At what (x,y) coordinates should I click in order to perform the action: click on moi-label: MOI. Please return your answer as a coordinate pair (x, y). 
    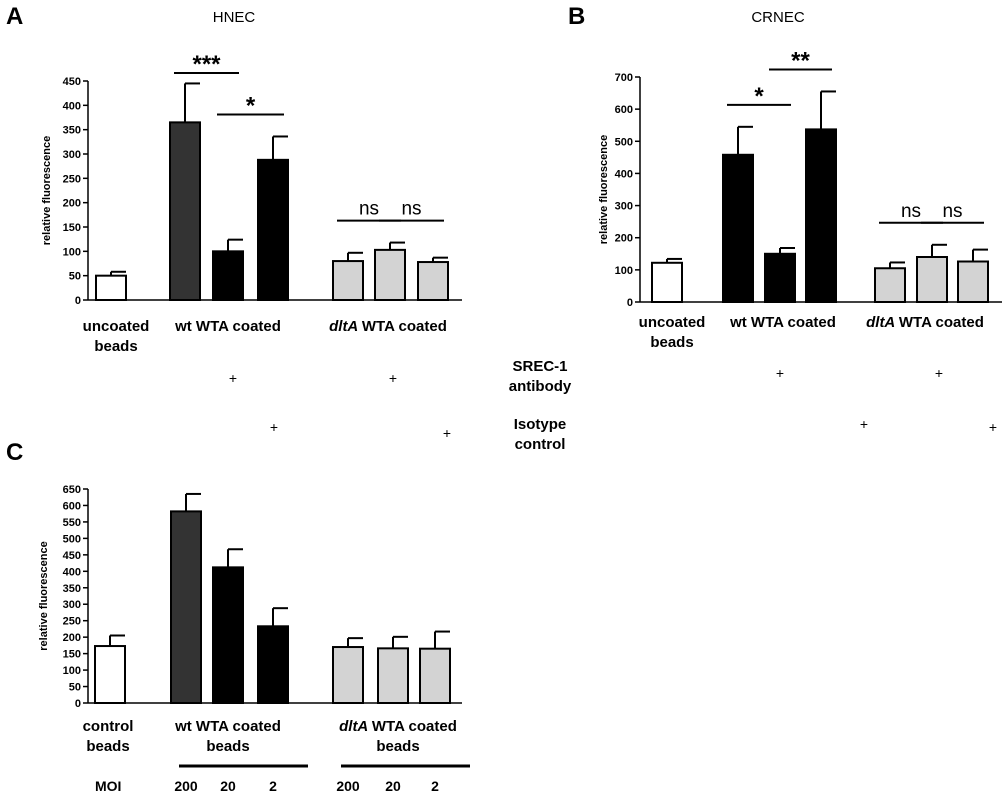
    Looking at the image, I should click on (108, 786).